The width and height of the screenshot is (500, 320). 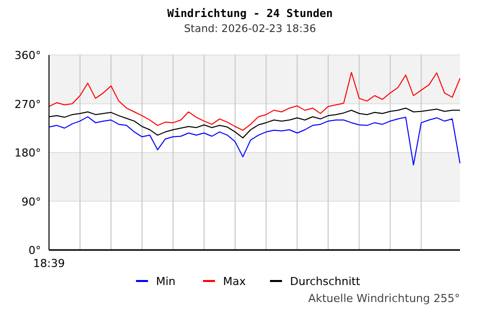 What do you see at coordinates (27, 55) in the screenshot?
I see `y-tick-label: 360°` at bounding box center [27, 55].